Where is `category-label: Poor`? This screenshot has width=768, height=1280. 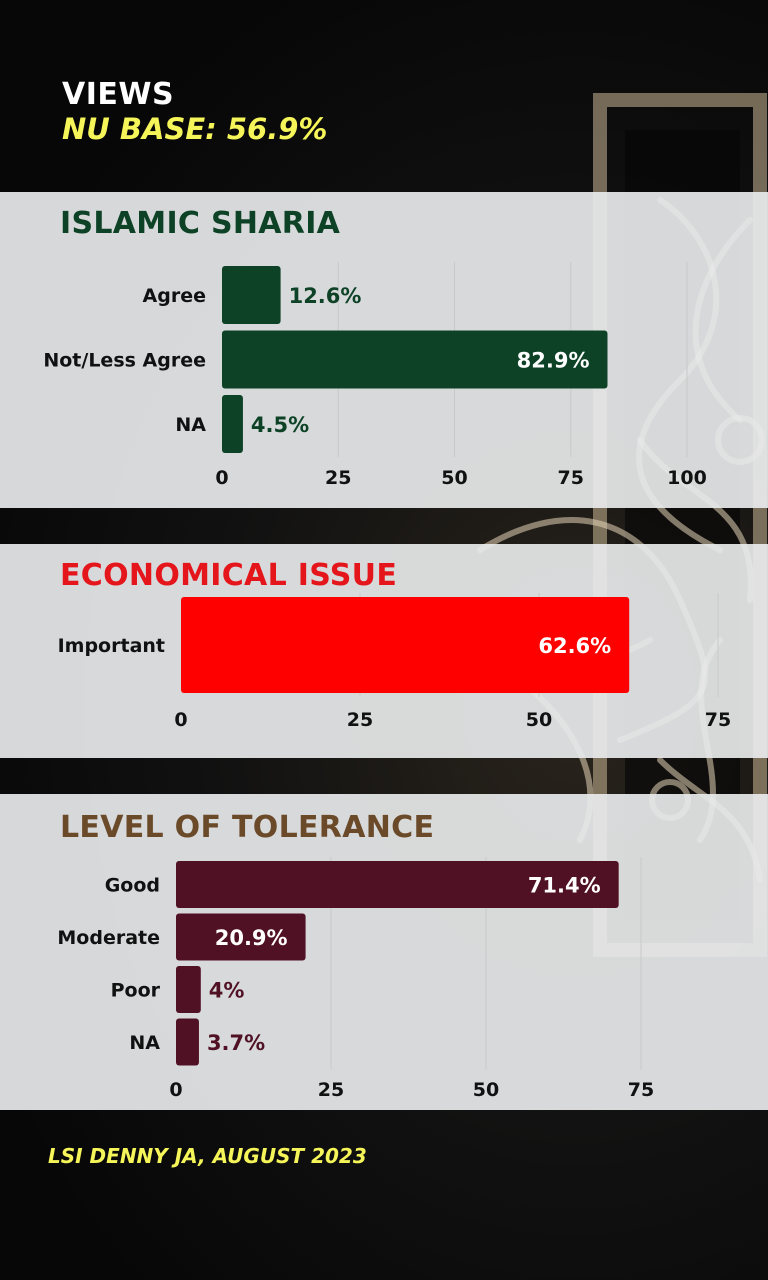
category-label: Poor is located at coordinates (136, 991).